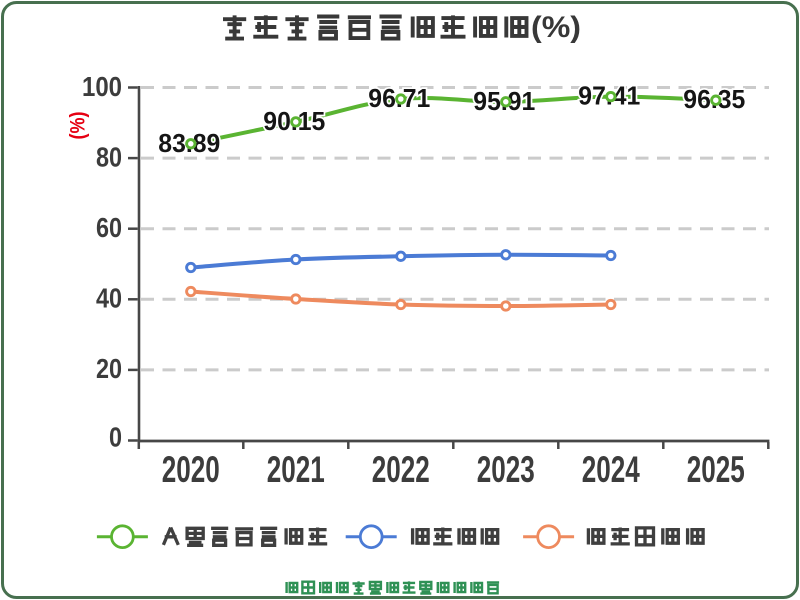 The width and height of the screenshot is (800, 600). I want to click on svg-text: 2023, so click(506, 469).